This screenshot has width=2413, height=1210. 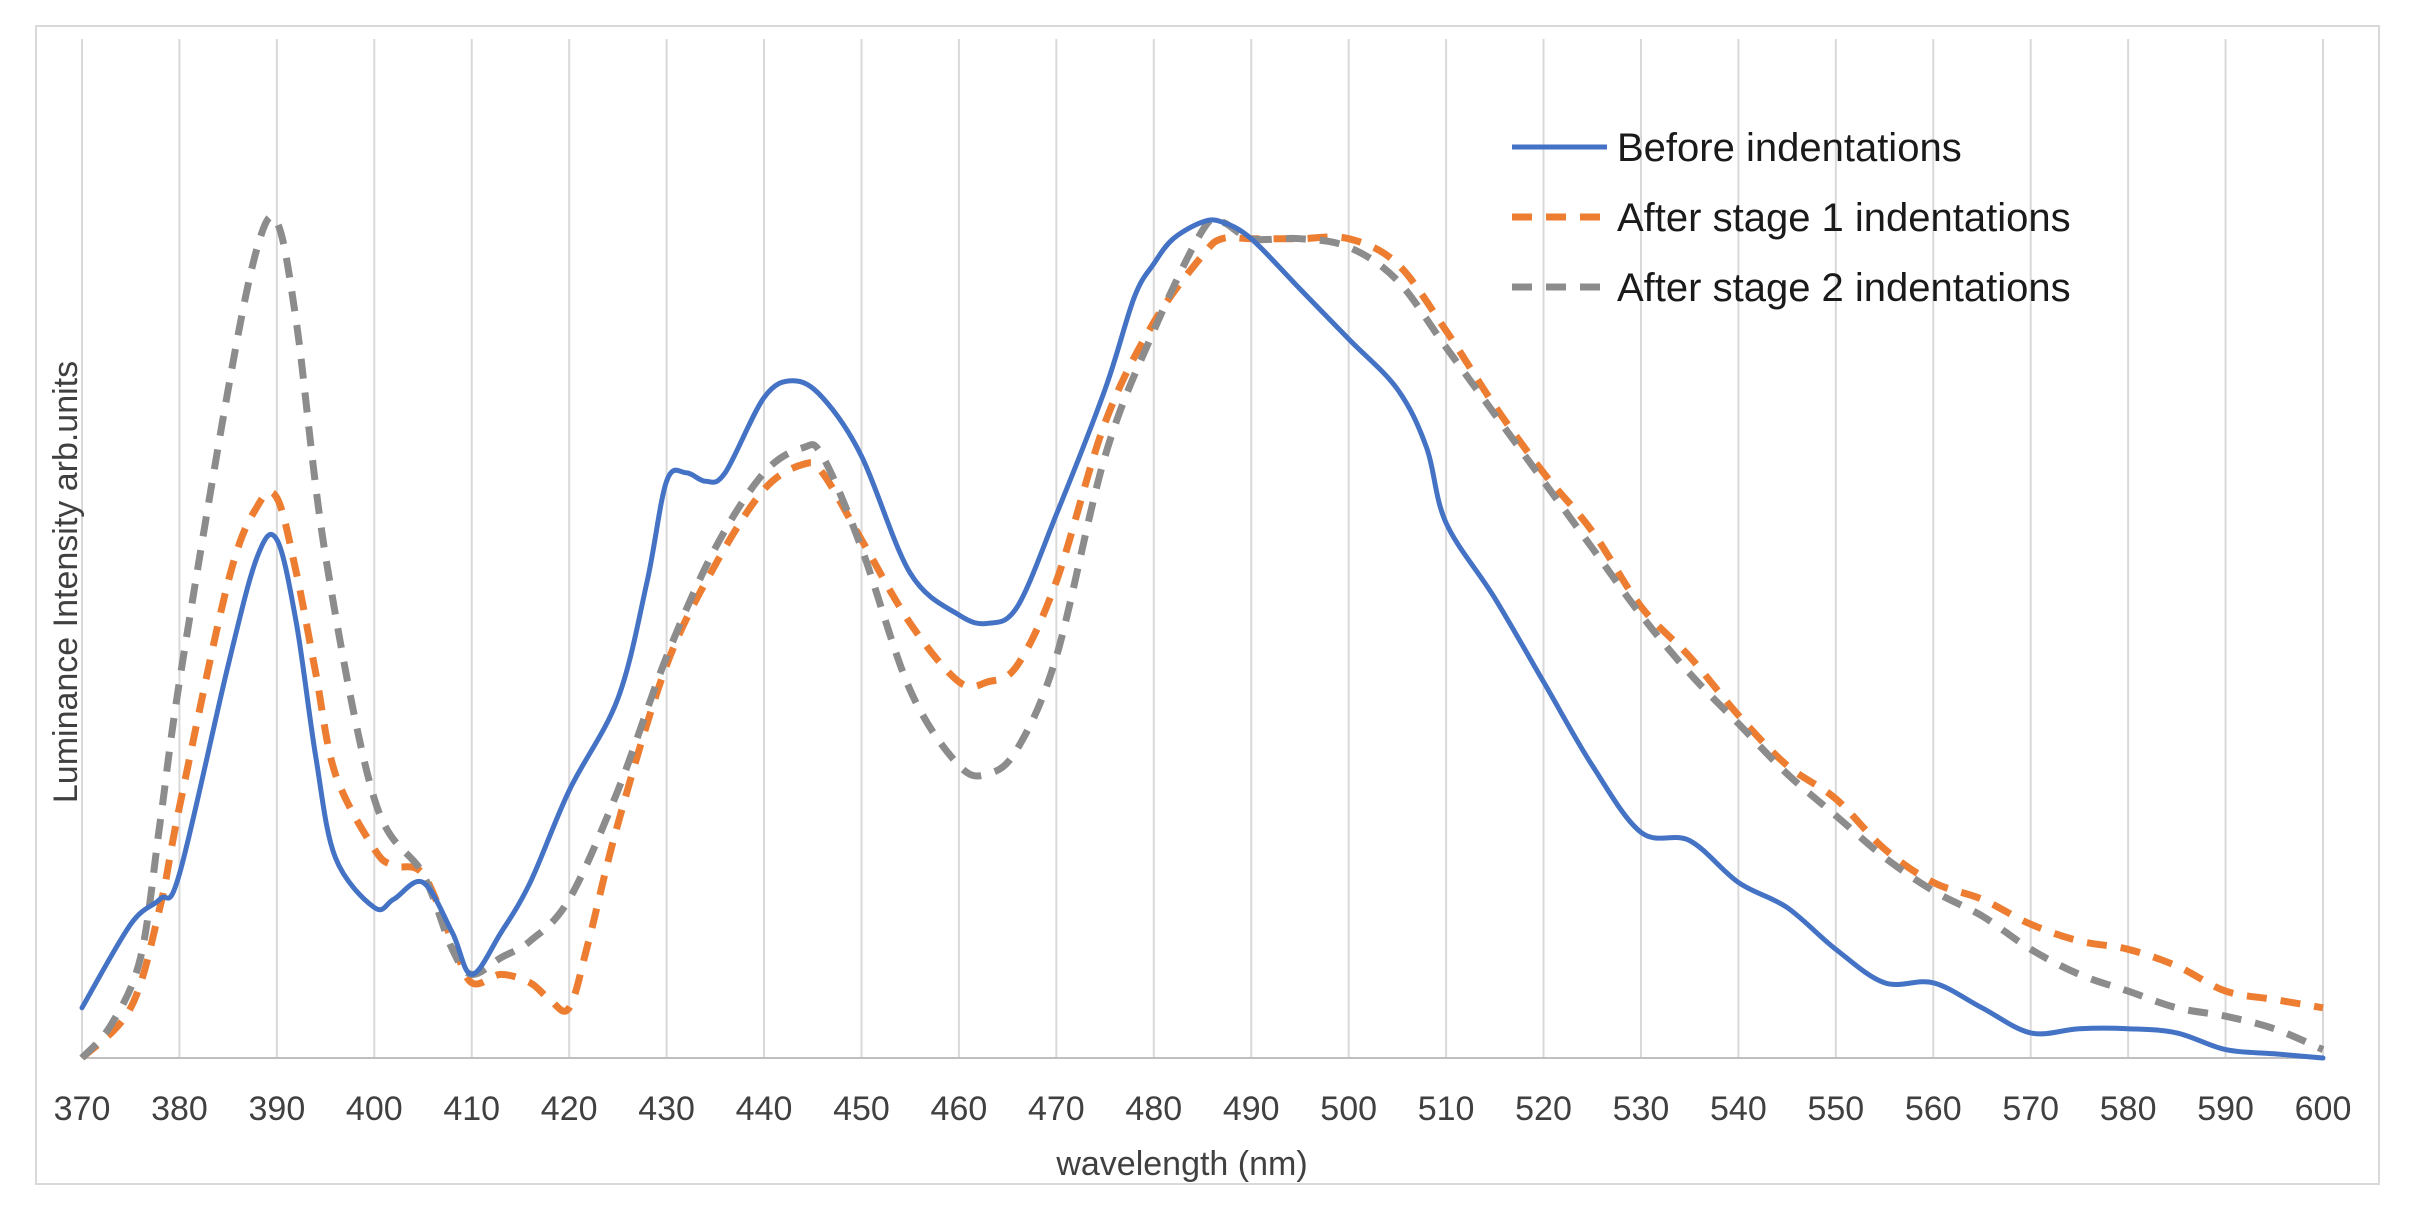 What do you see at coordinates (374, 1109) in the screenshot?
I see `x-tick-label-400: 400` at bounding box center [374, 1109].